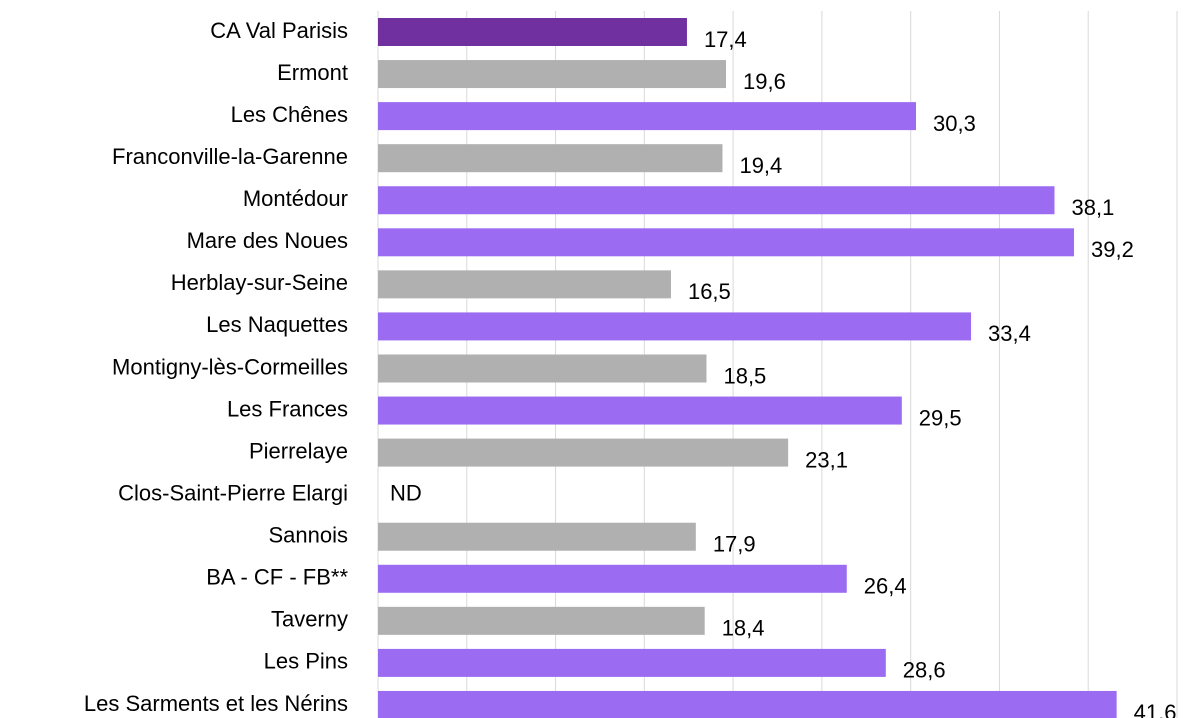  Describe the element at coordinates (725, 39) in the screenshot. I see `value-label: 17,4` at that location.